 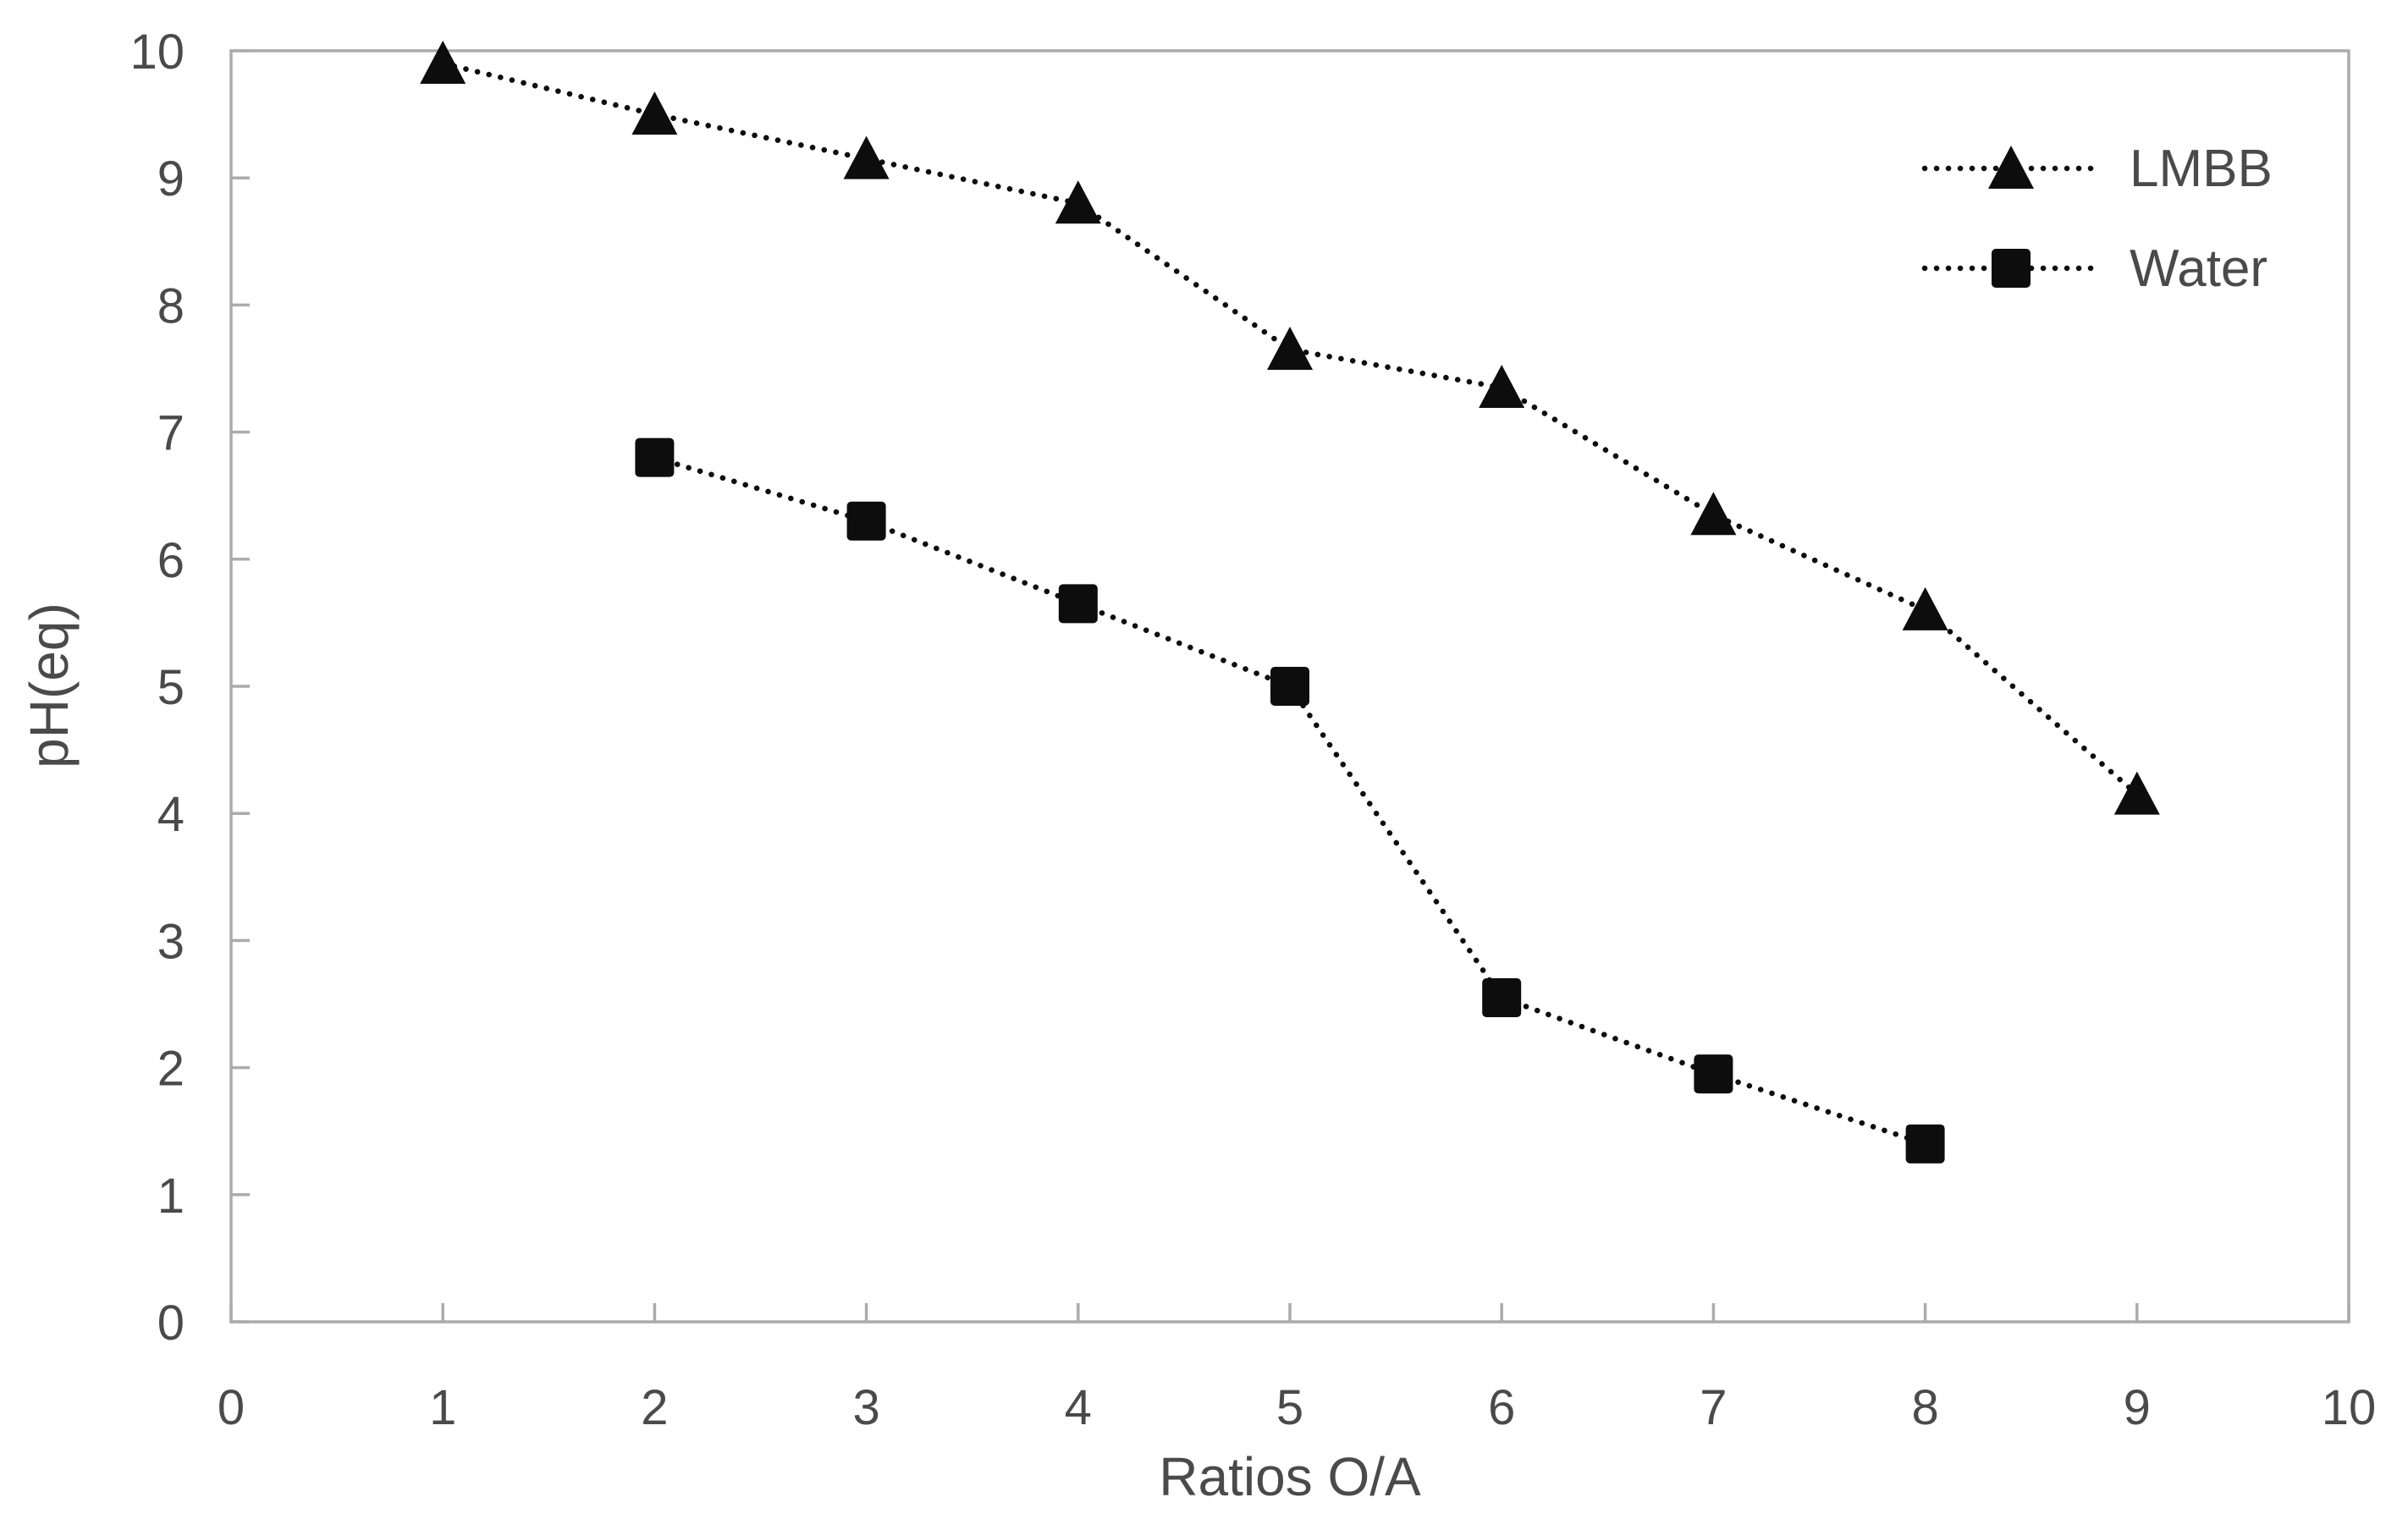 I want to click on water-dotted-line-square-marker-icon, so click(x=2011, y=268).